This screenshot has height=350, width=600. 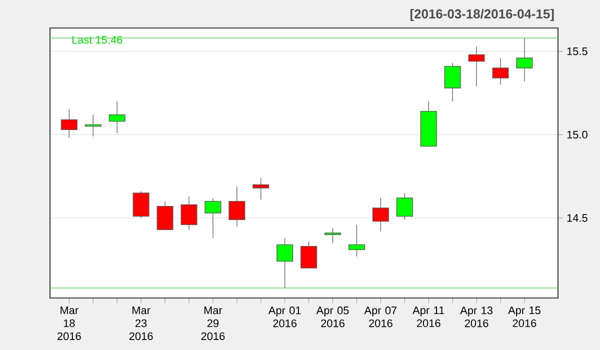 What do you see at coordinates (577, 134) in the screenshot?
I see `y-tick-label: 15.0` at bounding box center [577, 134].